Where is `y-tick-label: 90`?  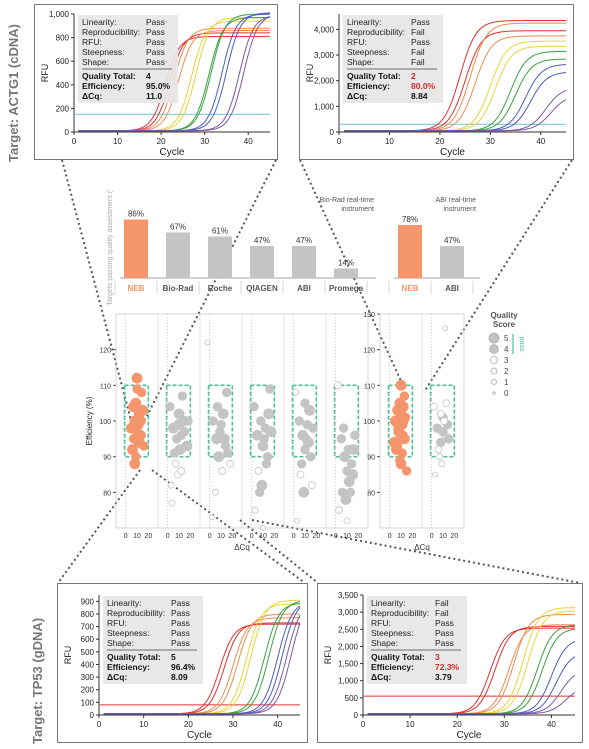 y-tick-label: 90 is located at coordinates (107, 458).